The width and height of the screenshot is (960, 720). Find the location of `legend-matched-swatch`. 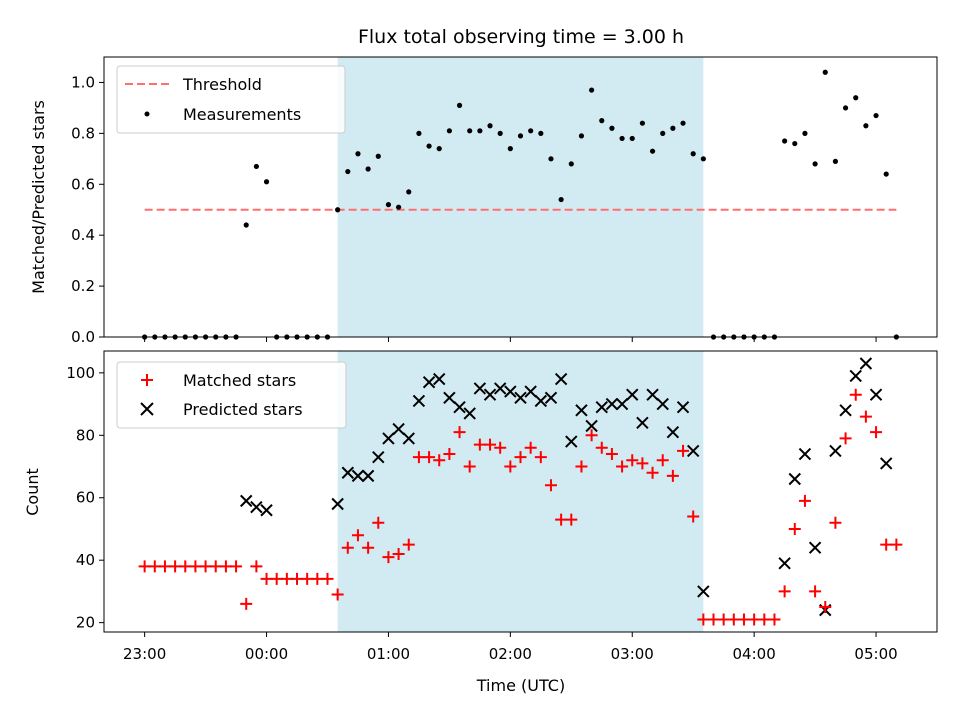

legend-matched-swatch is located at coordinates (147, 380).